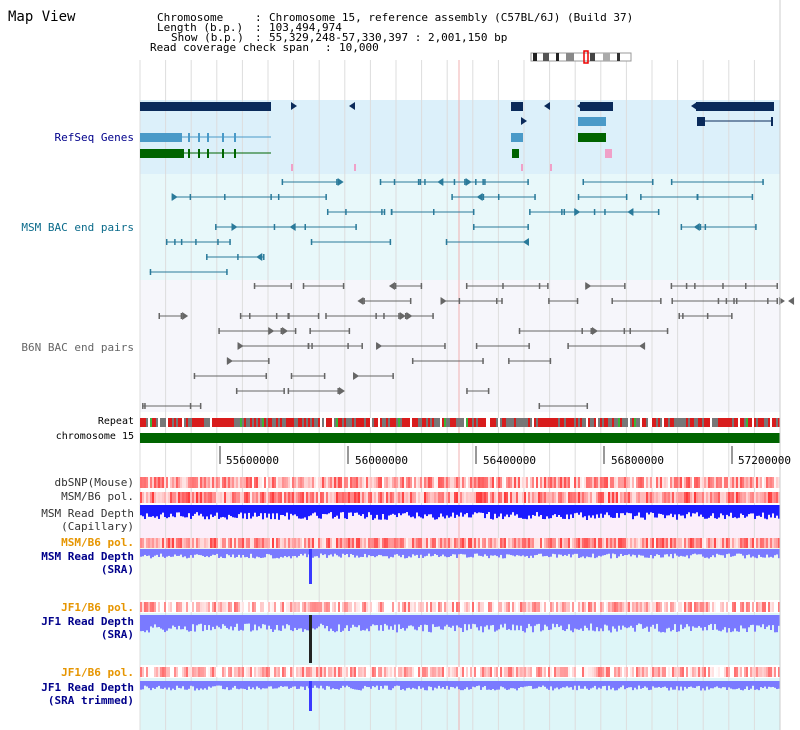 This screenshot has height=730, width=800. What do you see at coordinates (97, 672) in the screenshot?
I see `track-label-jf1-b6-pol-2: JF1/B6 pol.` at bounding box center [97, 672].